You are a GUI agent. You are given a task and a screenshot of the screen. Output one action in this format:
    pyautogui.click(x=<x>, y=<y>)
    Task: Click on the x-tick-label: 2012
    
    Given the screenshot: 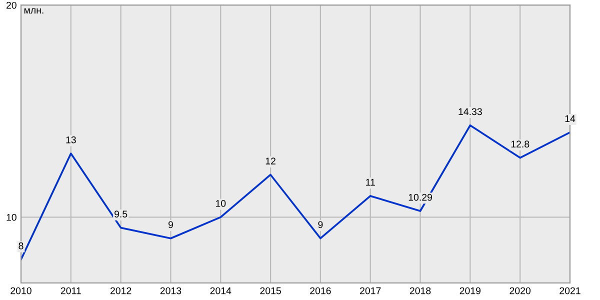 What is the action you would take?
    pyautogui.click(x=121, y=290)
    